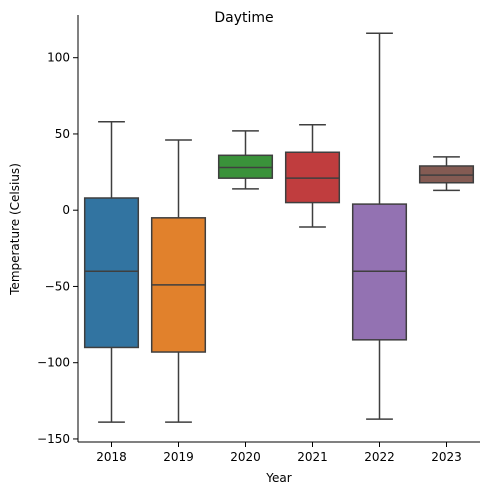 The image size is (490, 495). I want to click on x-axis-title: Year, so click(278, 478).